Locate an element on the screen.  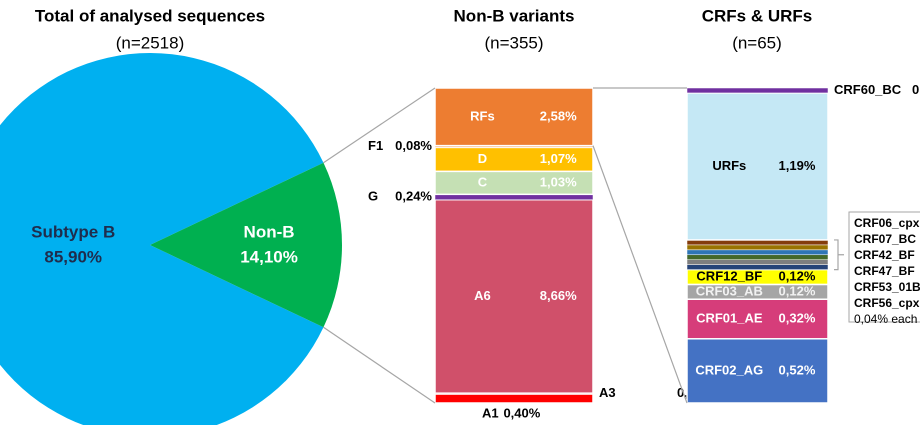
group-item: CRF47_BF is located at coordinates (884, 271).